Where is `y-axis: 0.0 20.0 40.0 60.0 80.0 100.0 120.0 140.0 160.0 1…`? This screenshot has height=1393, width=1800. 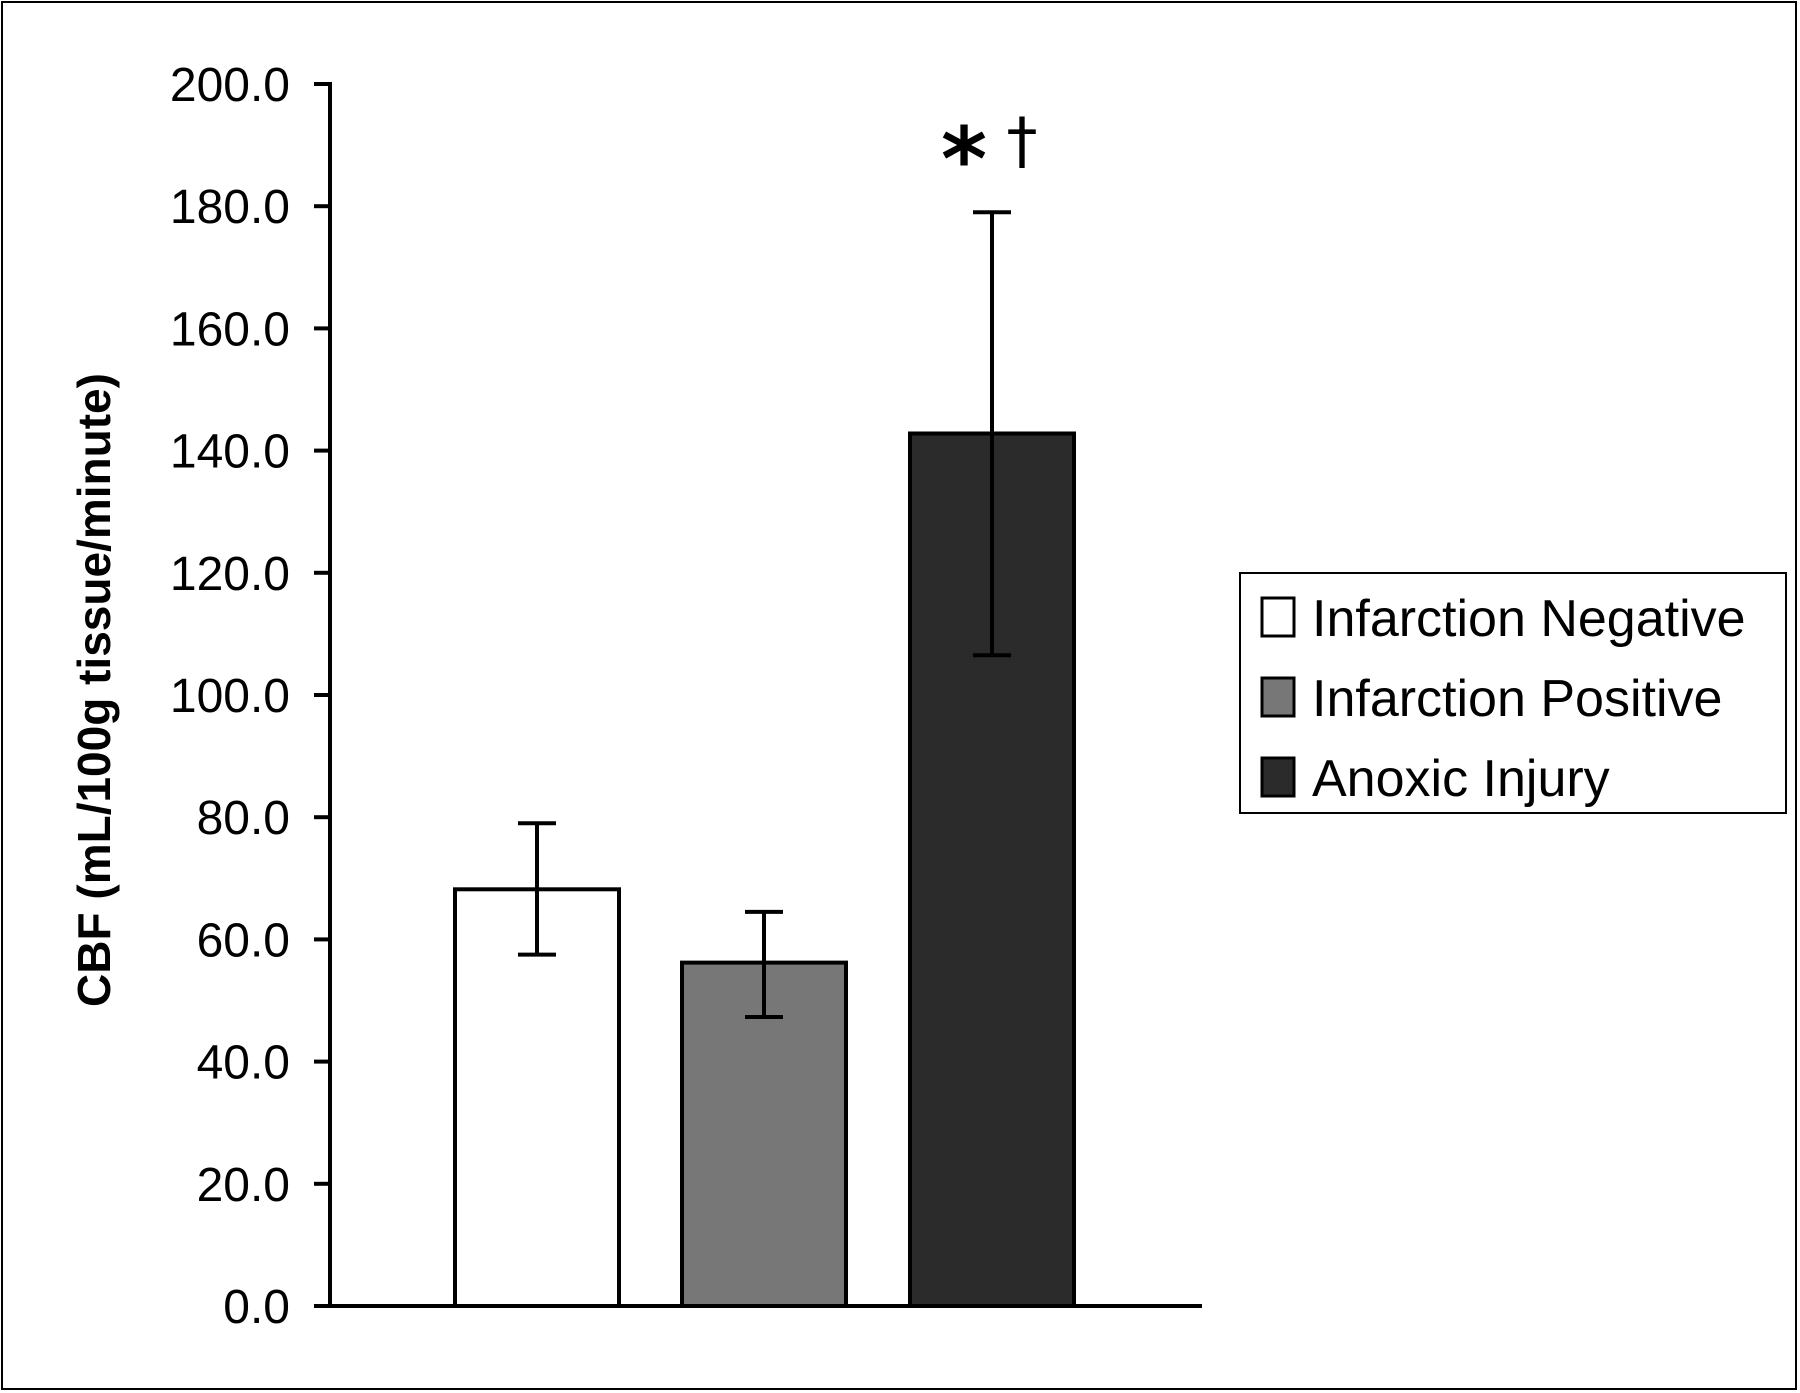
y-axis: 0.0 20.0 40.0 60.0 80.0 100.0 120.0 140.0 160.0 1… is located at coordinates (251, 696).